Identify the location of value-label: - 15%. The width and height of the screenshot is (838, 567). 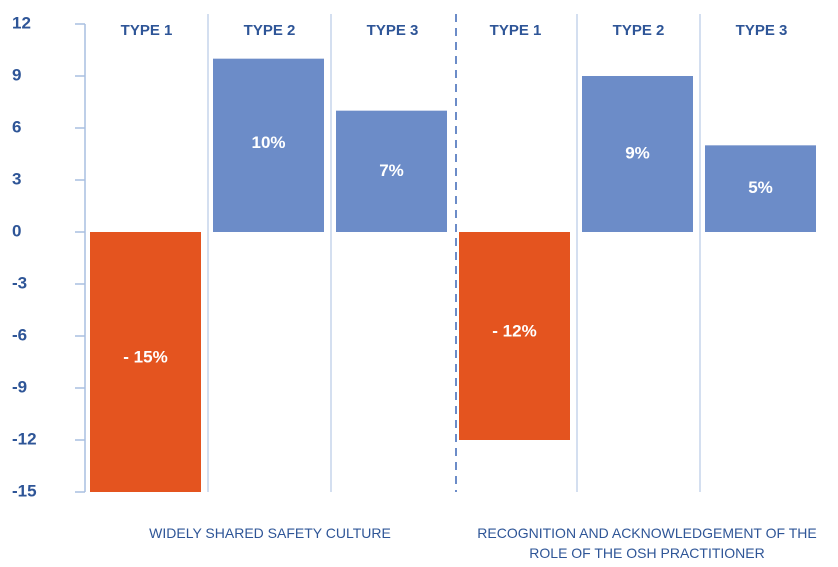
(145, 356).